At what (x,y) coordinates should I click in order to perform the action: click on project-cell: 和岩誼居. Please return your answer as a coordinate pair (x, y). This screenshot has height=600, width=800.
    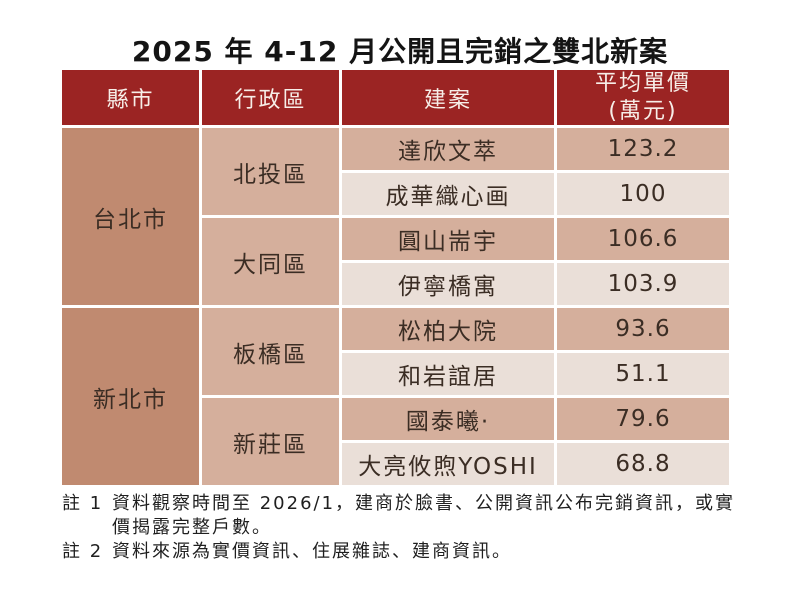
    Looking at the image, I should click on (448, 374).